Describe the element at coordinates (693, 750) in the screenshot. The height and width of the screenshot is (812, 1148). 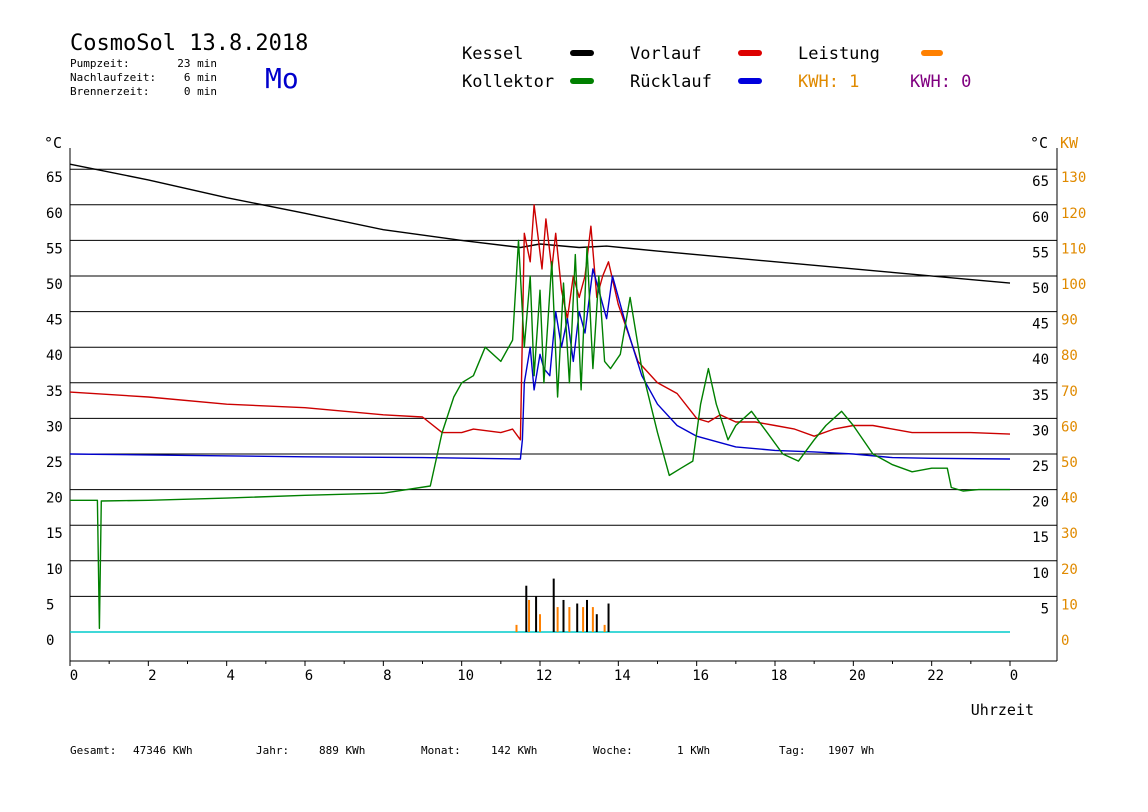
I see `woche-value: 1 KWh` at that location.